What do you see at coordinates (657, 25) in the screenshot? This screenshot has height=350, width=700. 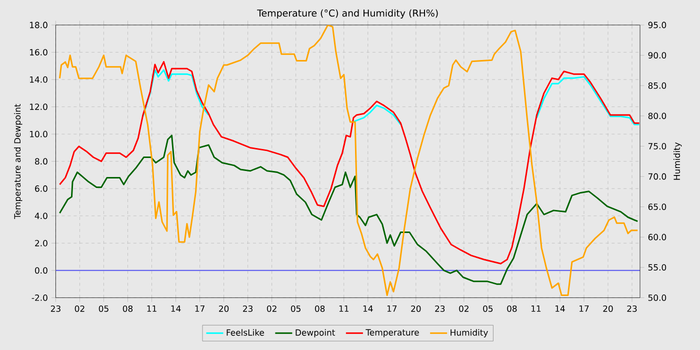 I see `y2-tick-label: 95.0` at bounding box center [657, 25].